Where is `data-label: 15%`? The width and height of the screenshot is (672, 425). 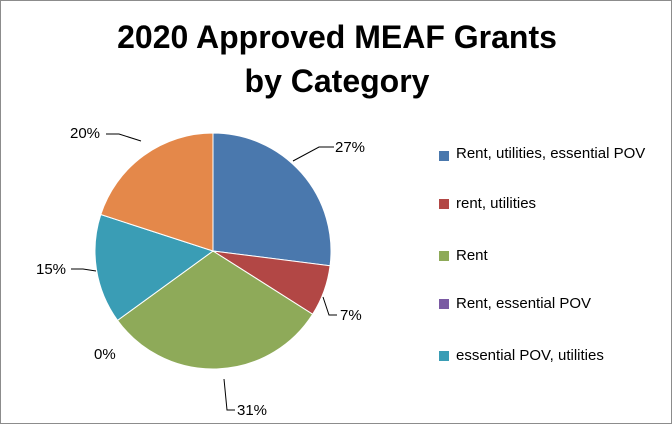
data-label: 15% is located at coordinates (51, 269).